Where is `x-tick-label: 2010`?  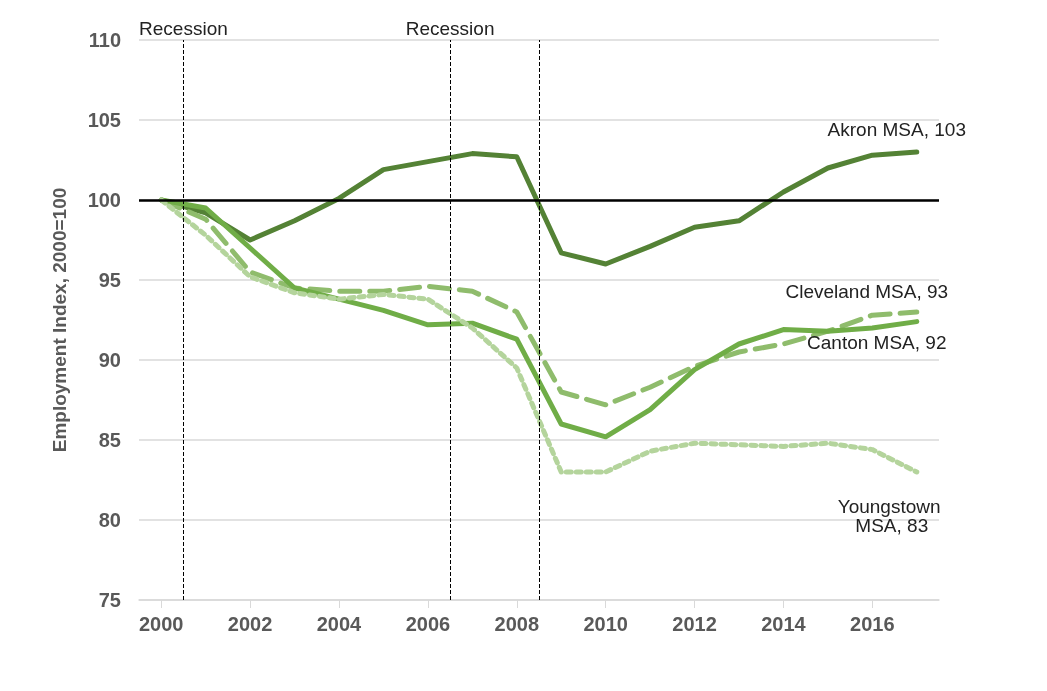
x-tick-label: 2010 is located at coordinates (605, 624).